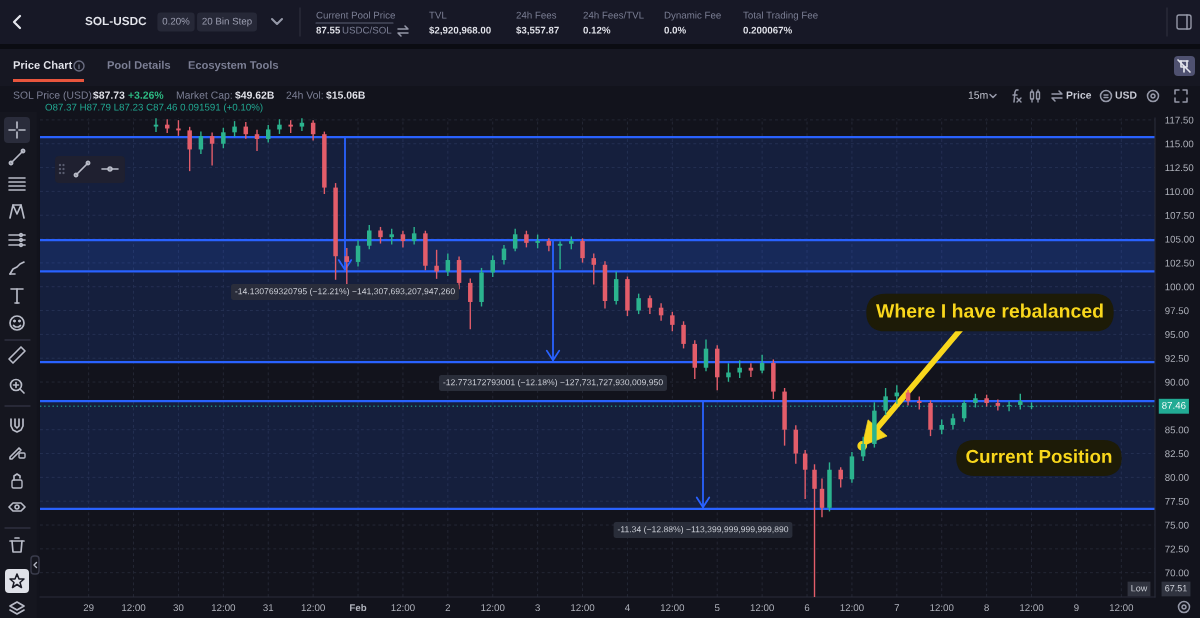 The height and width of the screenshot is (618, 1200). What do you see at coordinates (537, 608) in the screenshot?
I see `x-tick-label: 3` at bounding box center [537, 608].